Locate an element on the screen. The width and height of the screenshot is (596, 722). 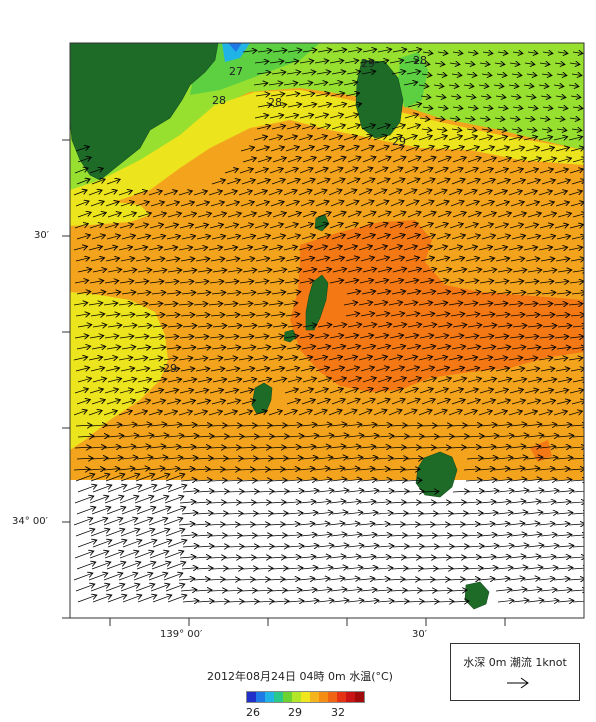
contour-label: 27 is located at coordinates (236, 71).